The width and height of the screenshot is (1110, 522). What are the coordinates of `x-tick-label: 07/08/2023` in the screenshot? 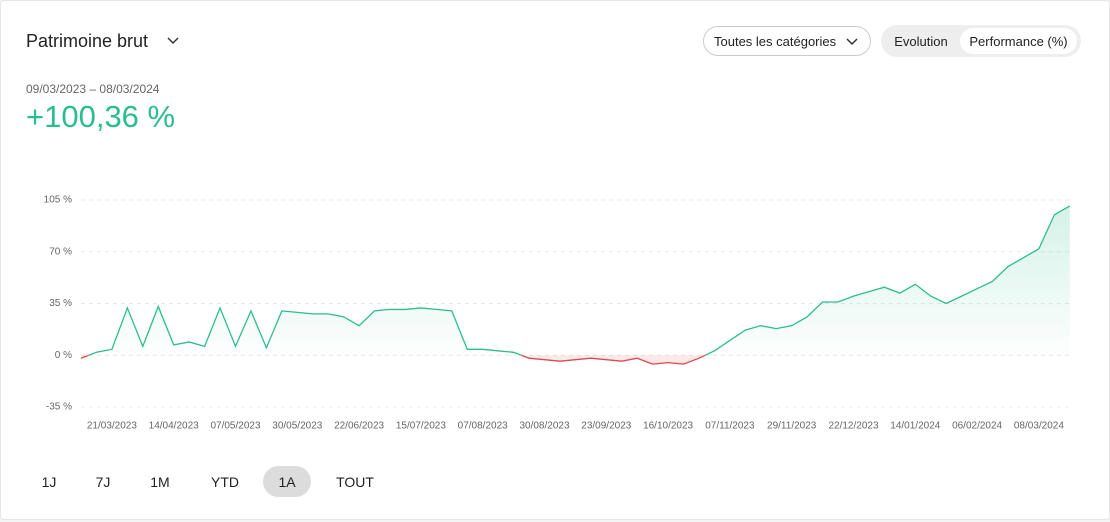 It's located at (483, 426).